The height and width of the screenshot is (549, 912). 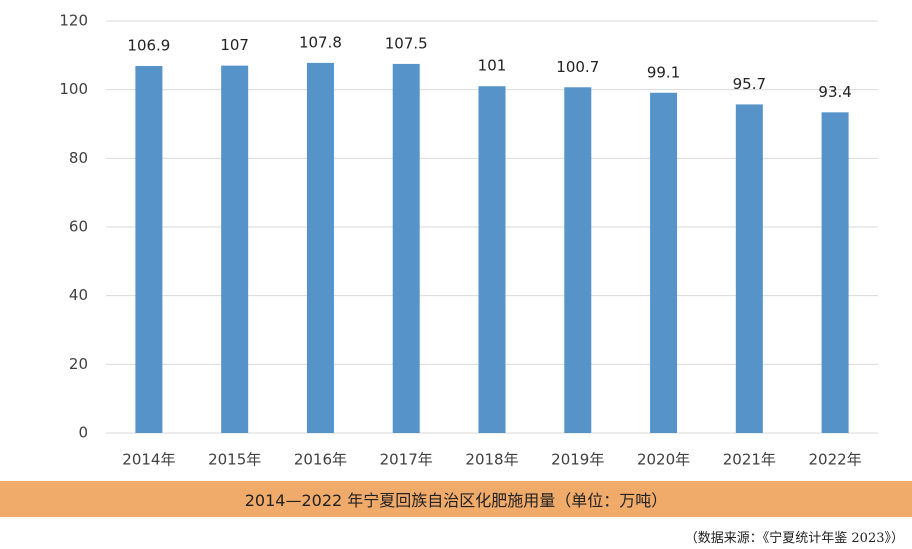 What do you see at coordinates (663, 460) in the screenshot?
I see `x-tick-label: 2020年` at bounding box center [663, 460].